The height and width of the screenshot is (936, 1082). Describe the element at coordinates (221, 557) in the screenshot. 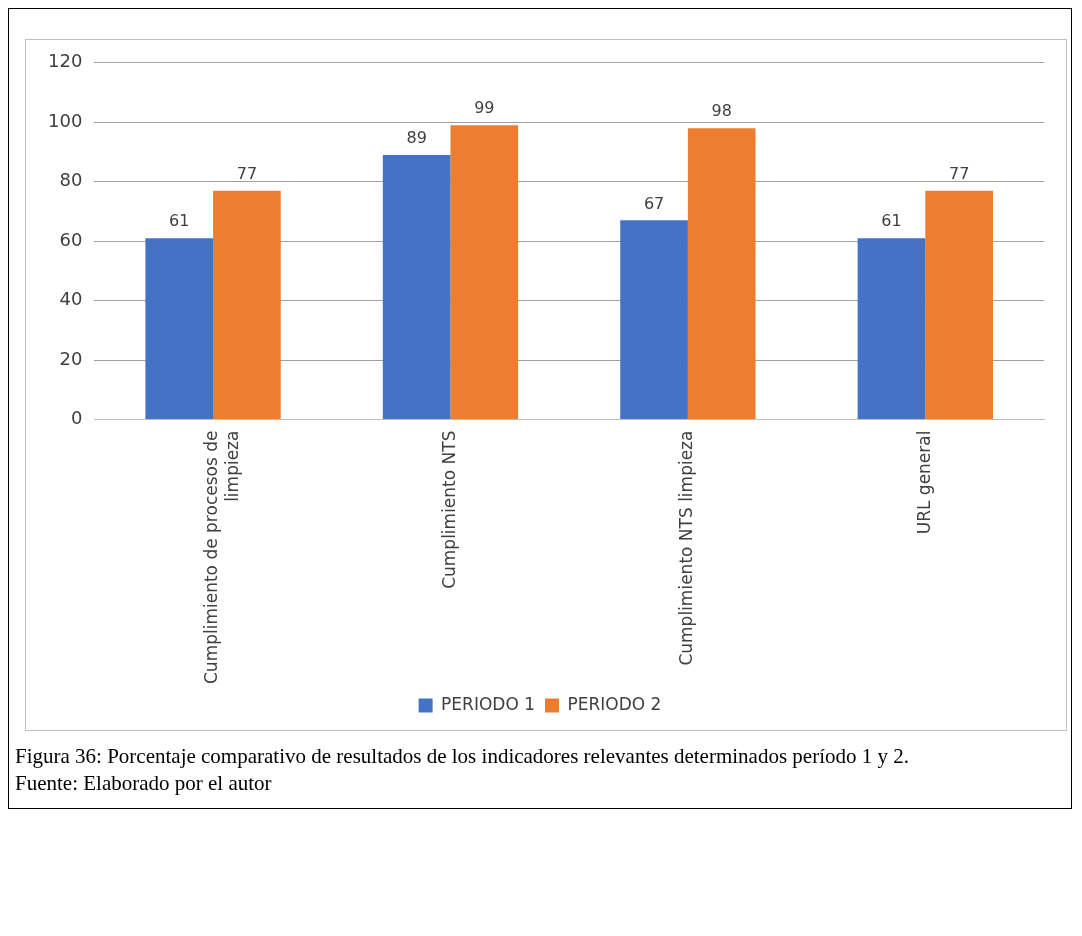

I see `x-tick-label: Cumplimiento de procesos de limpieza` at that location.